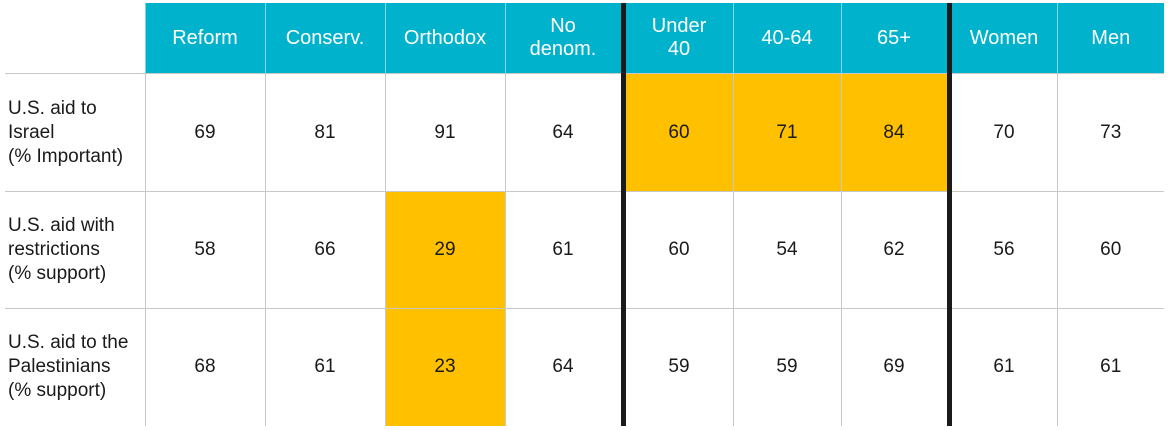  Describe the element at coordinates (1001, 38) in the screenshot. I see `header-women: Women` at that location.